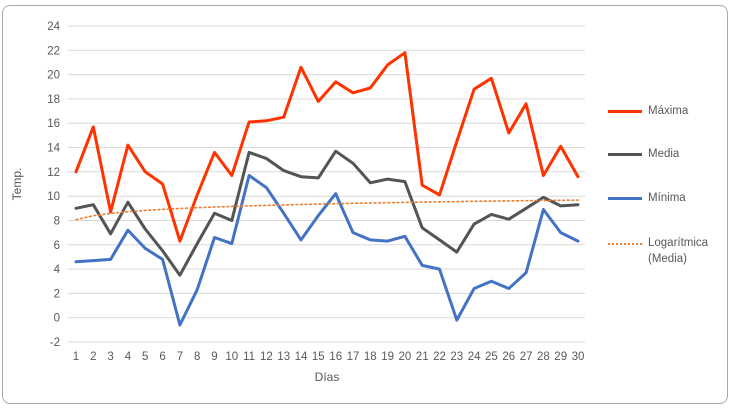 The width and height of the screenshot is (732, 410). Describe the element at coordinates (667, 198) in the screenshot. I see `legend-label-minima: Mínima` at that location.